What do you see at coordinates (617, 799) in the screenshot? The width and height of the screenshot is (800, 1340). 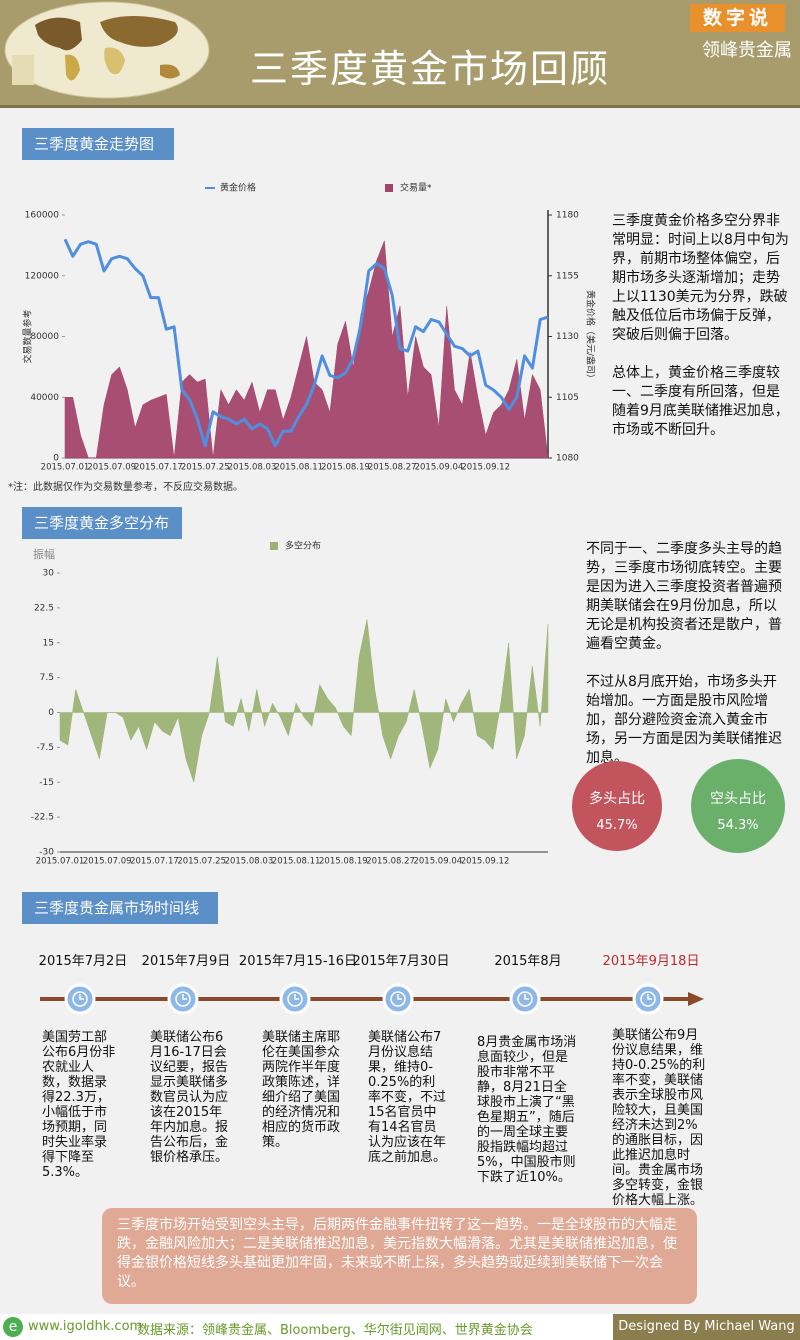 I see `ratio-label: 多头占比` at bounding box center [617, 799].